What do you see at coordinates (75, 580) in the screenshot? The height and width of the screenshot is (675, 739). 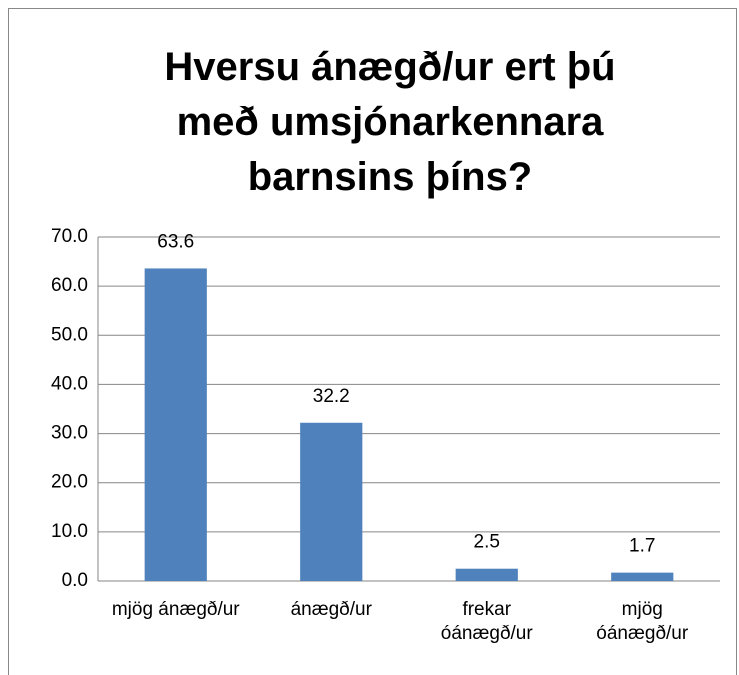 I see `y-tick-label: 0.0` at bounding box center [75, 580].